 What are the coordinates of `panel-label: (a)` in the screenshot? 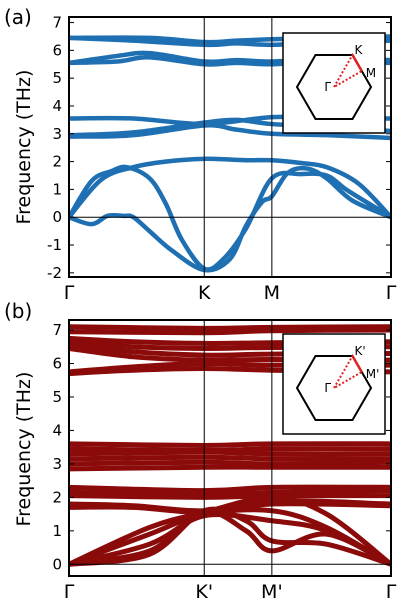 It's located at (18, 17).